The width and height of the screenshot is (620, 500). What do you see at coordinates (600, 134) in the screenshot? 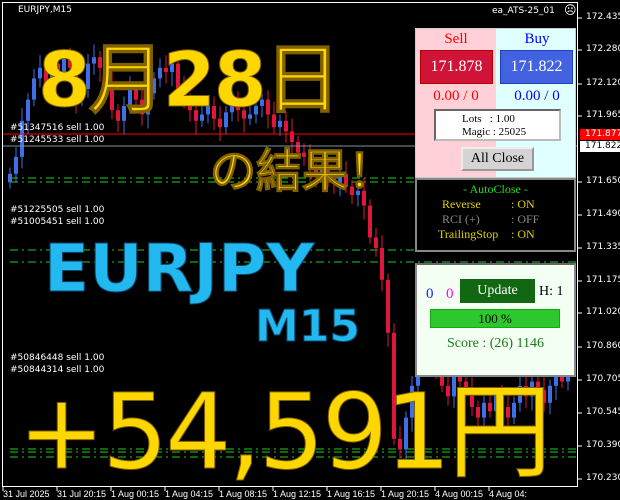
I see `bid-price-tag: 171.877` at bounding box center [600, 134].